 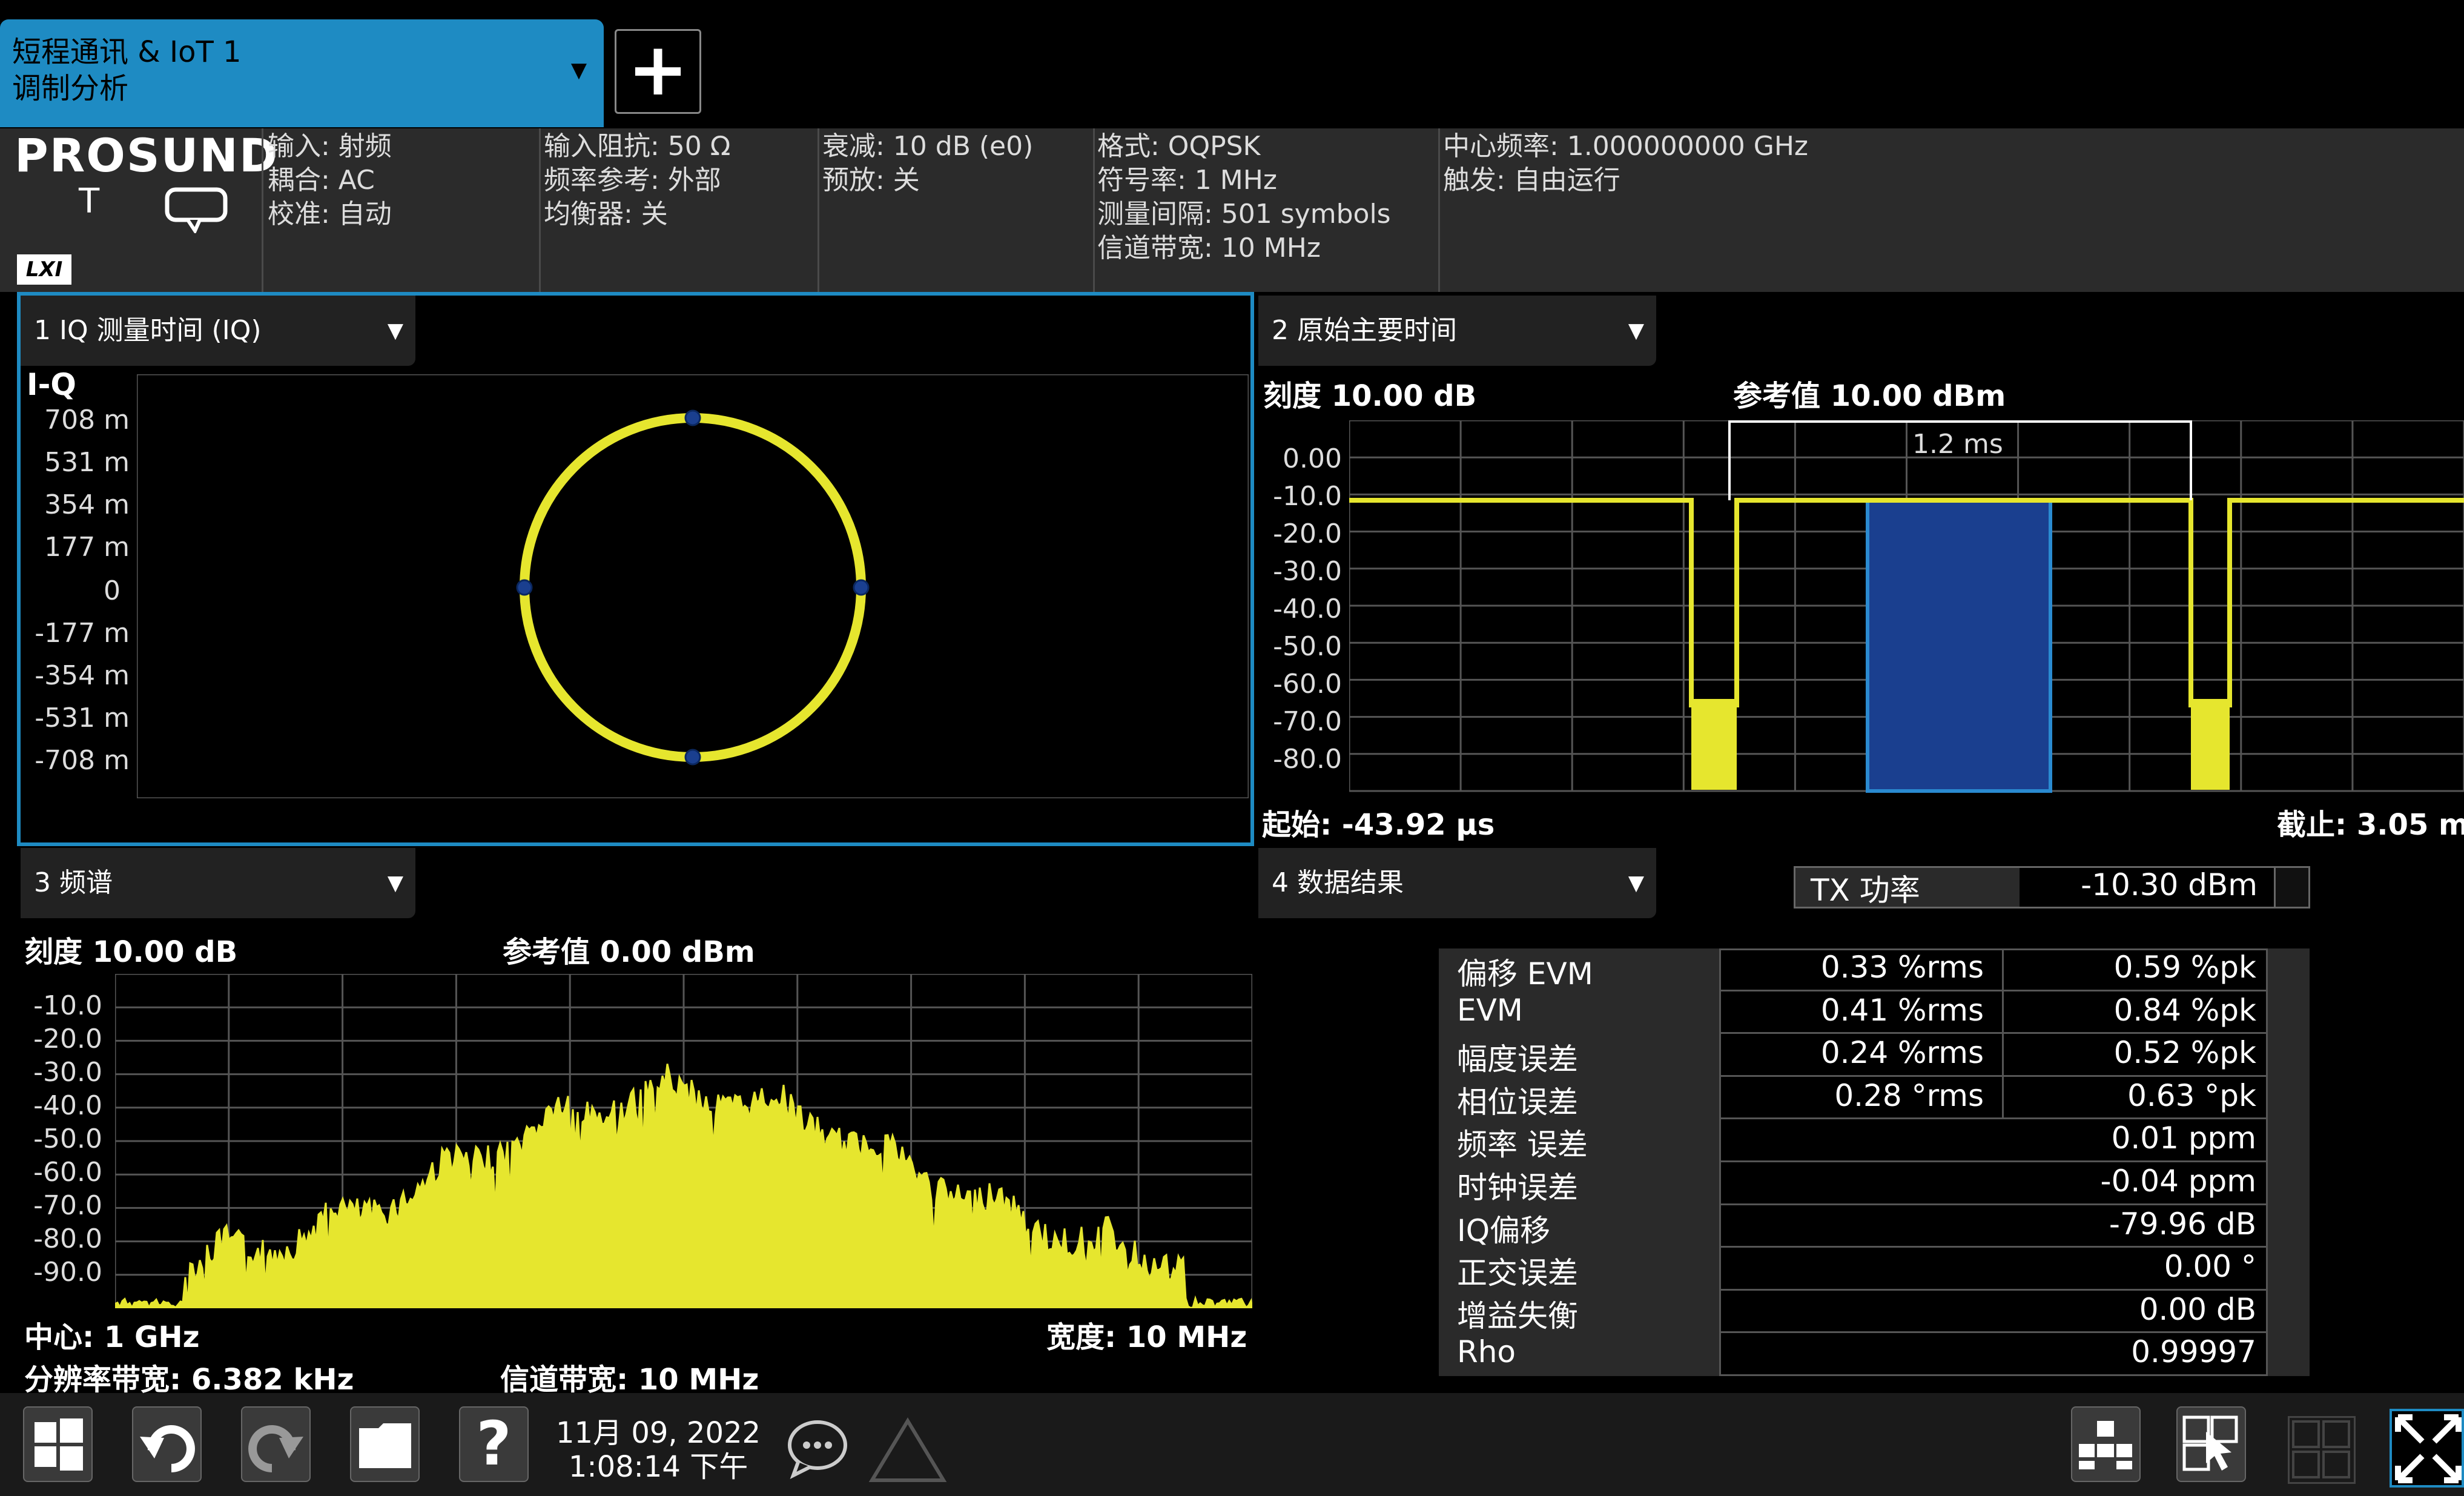 I want to click on layout-button, so click(x=2106, y=1444).